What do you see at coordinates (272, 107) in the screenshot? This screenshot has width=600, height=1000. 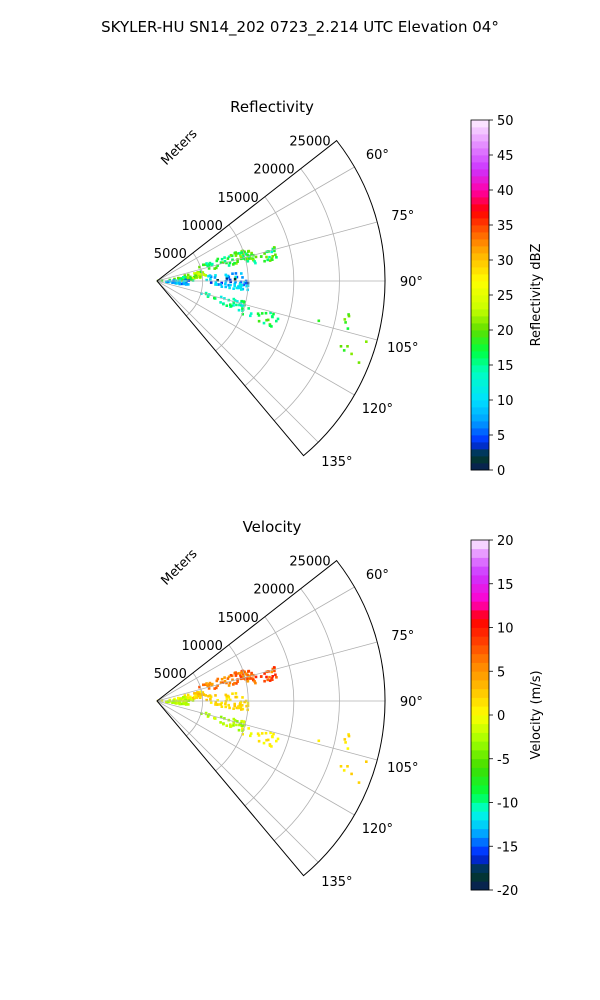 I see `reflectivity-title: Reflectivity` at bounding box center [272, 107].